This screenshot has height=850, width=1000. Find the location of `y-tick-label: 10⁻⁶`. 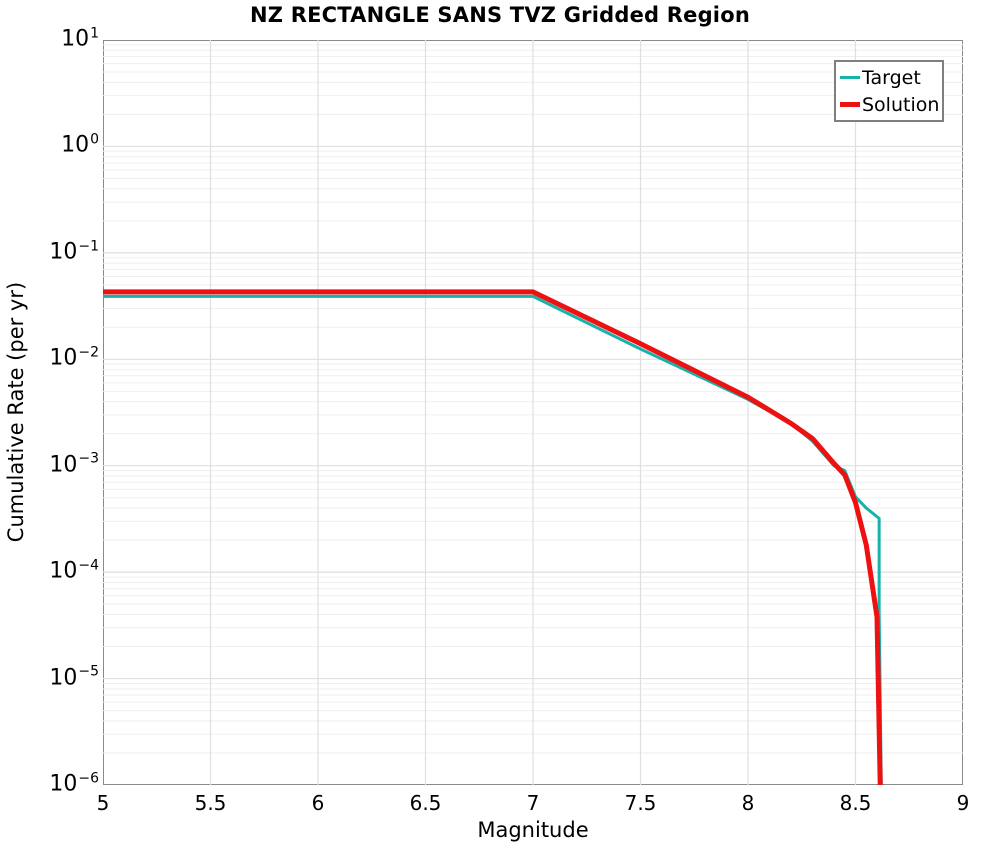

y-tick-label: 10⁻⁶ is located at coordinates (74, 783).